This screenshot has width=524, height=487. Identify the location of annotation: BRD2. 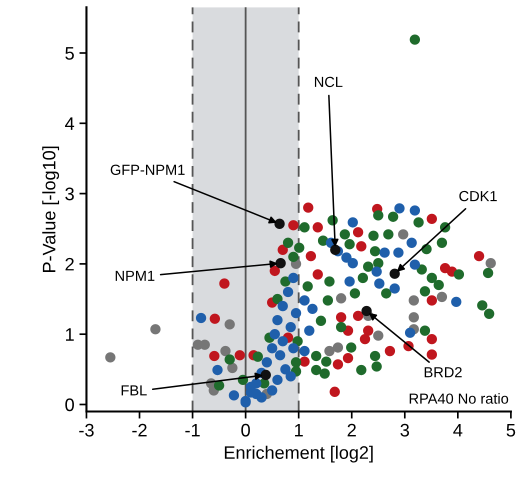
(443, 372).